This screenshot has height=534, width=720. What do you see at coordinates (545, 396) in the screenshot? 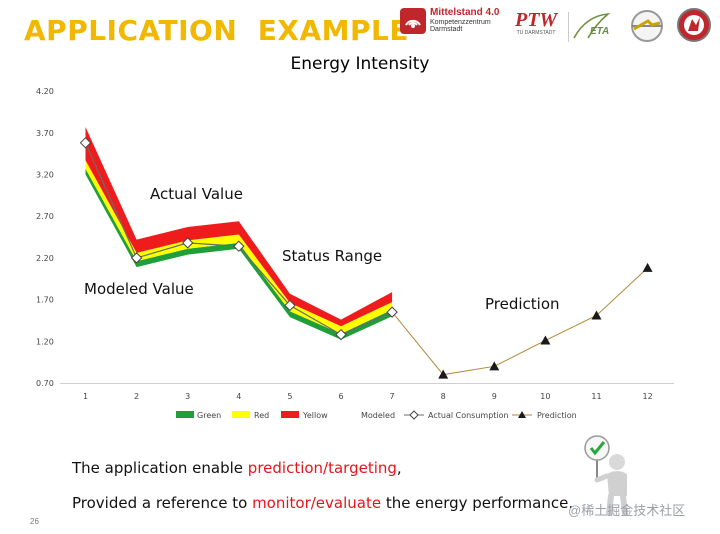
I see `x-tick-label: 10` at bounding box center [545, 396].